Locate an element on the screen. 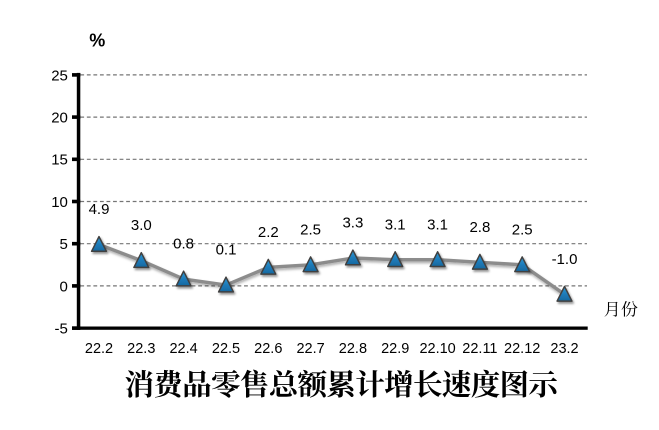 Image resolution: width=659 pixels, height=430 pixels. svg-text: 3.3 is located at coordinates (352, 223).